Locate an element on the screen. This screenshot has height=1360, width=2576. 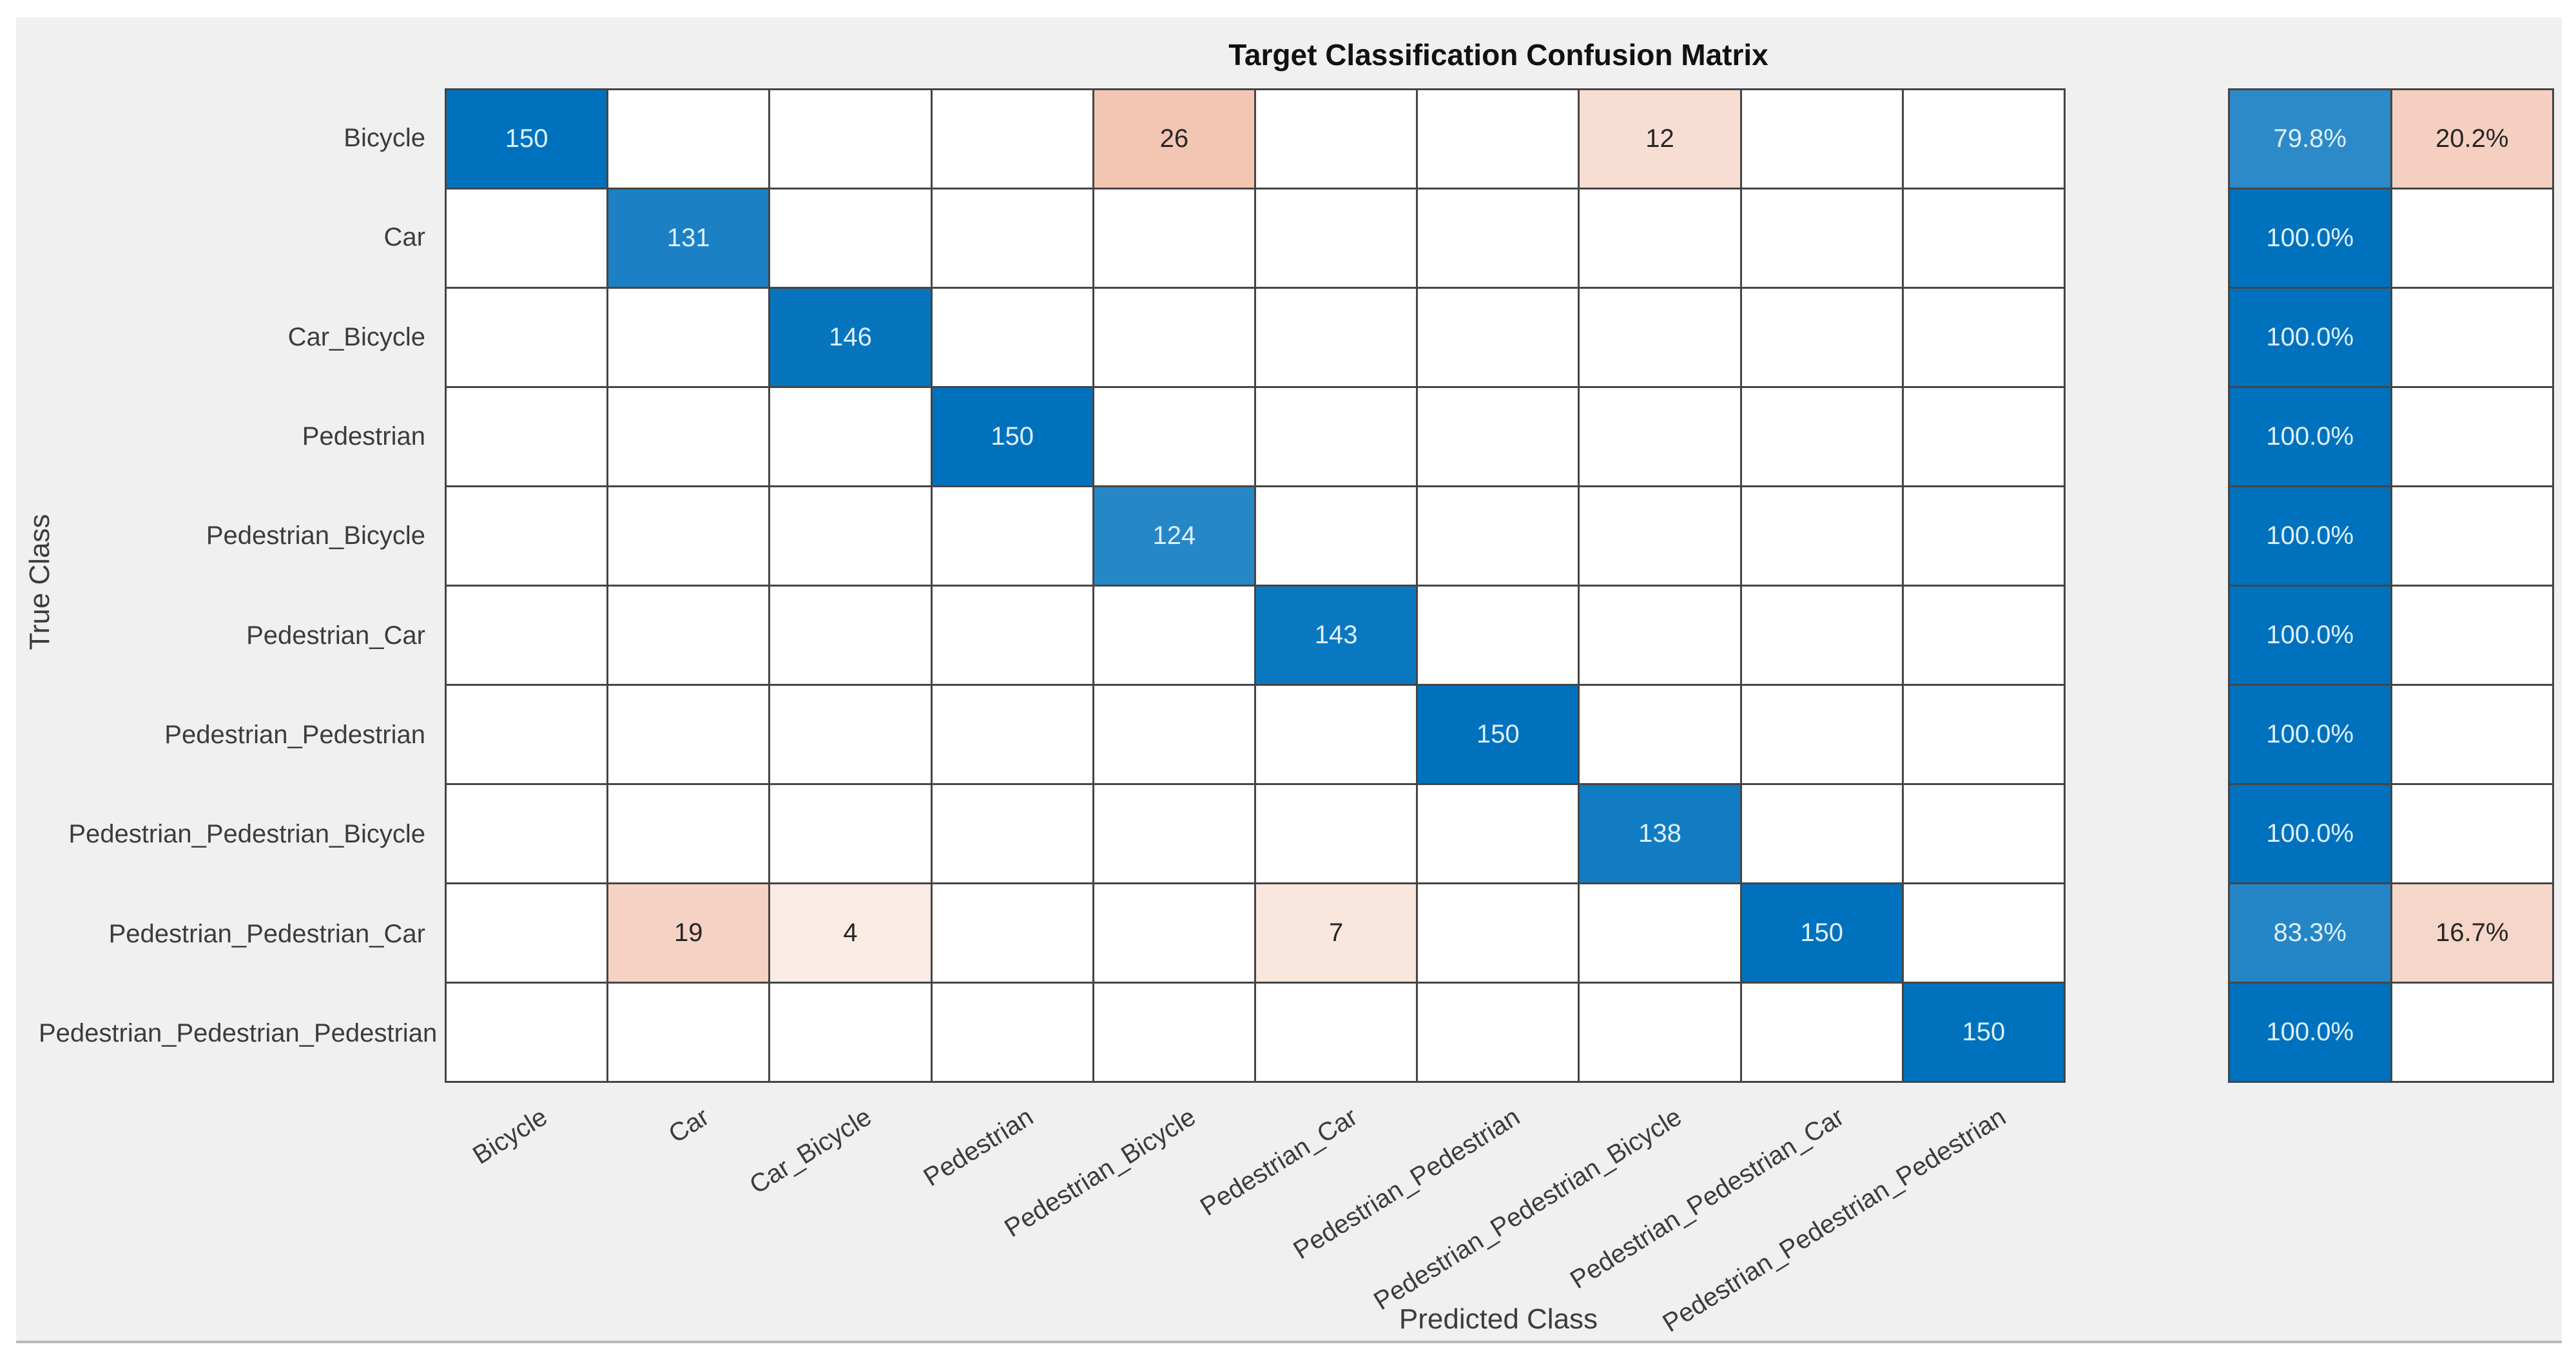
y-tick-label: Pedestrian_Pedestrian is located at coordinates (294, 735).